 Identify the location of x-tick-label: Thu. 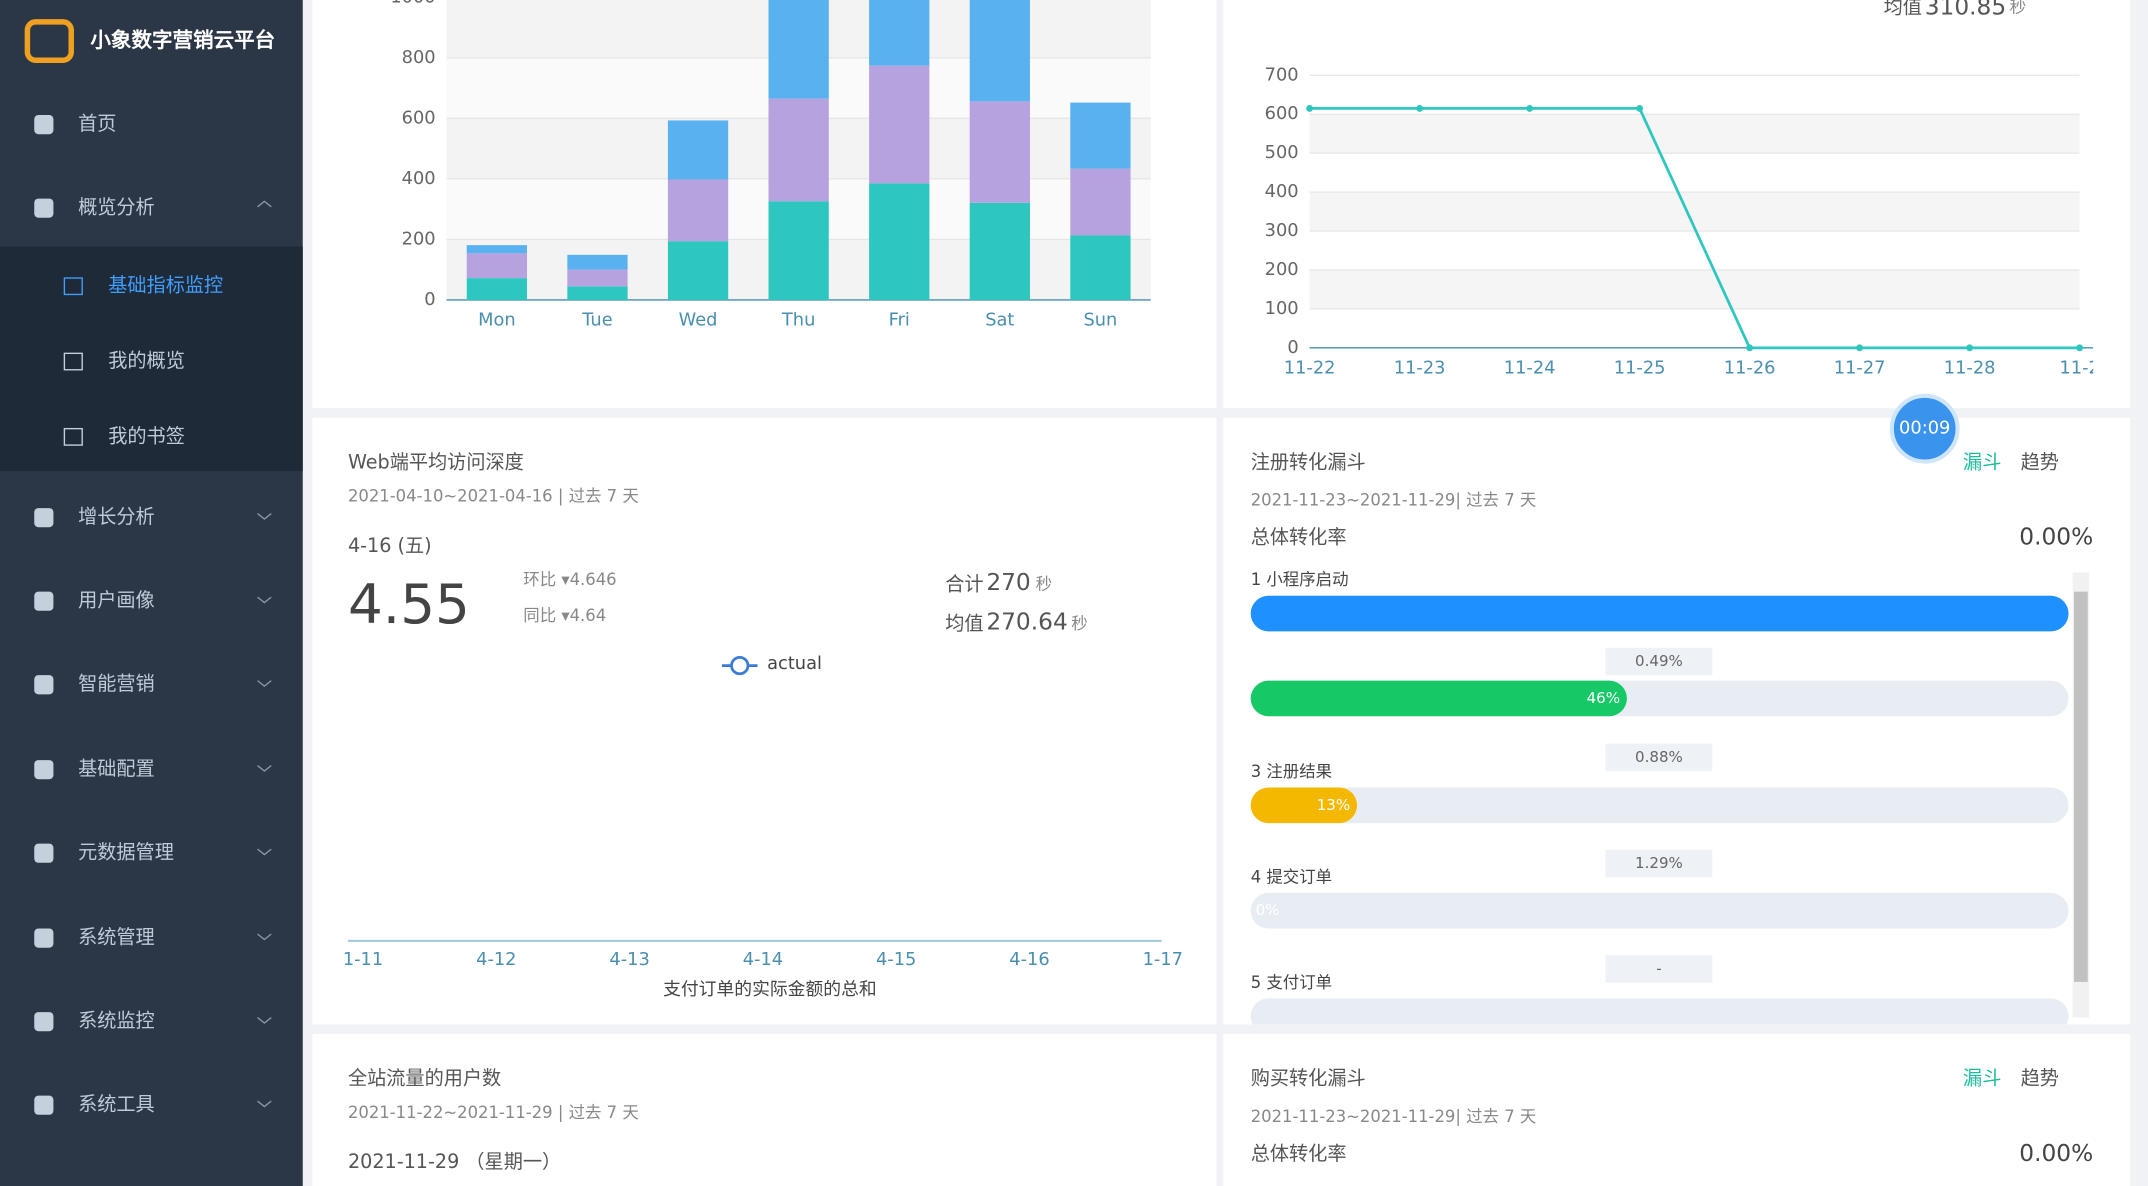
(798, 319).